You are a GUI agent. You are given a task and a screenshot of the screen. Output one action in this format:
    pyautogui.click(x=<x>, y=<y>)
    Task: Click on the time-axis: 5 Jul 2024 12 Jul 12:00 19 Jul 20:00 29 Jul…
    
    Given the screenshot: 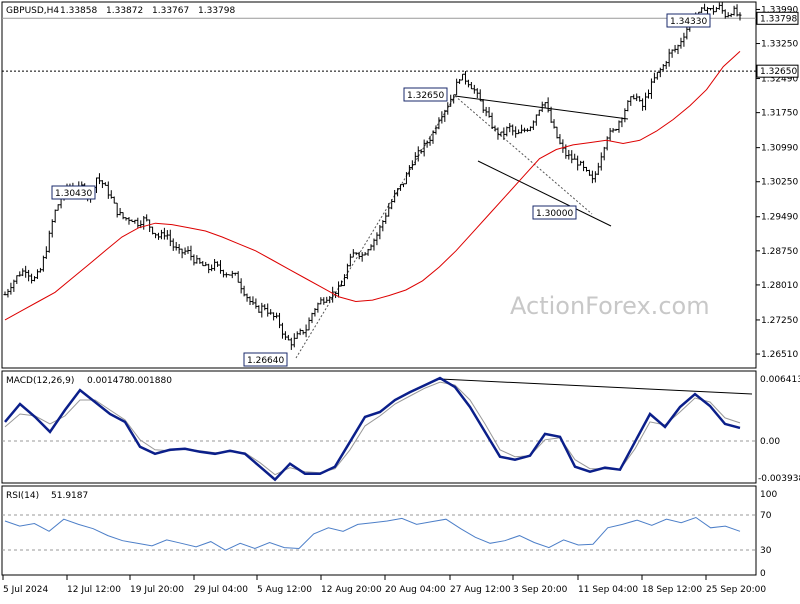 What is the action you would take?
    pyautogui.click(x=384, y=585)
    